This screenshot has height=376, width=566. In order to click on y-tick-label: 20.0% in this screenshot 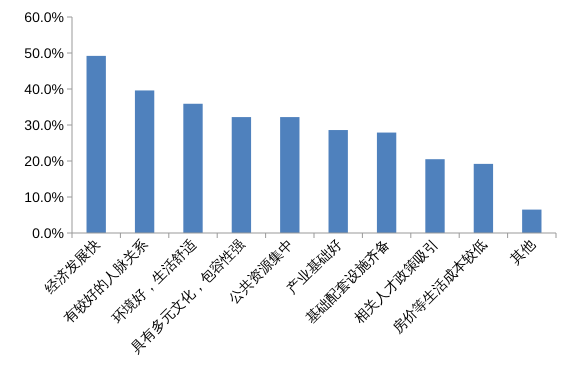, I will do `click(44, 161)`.